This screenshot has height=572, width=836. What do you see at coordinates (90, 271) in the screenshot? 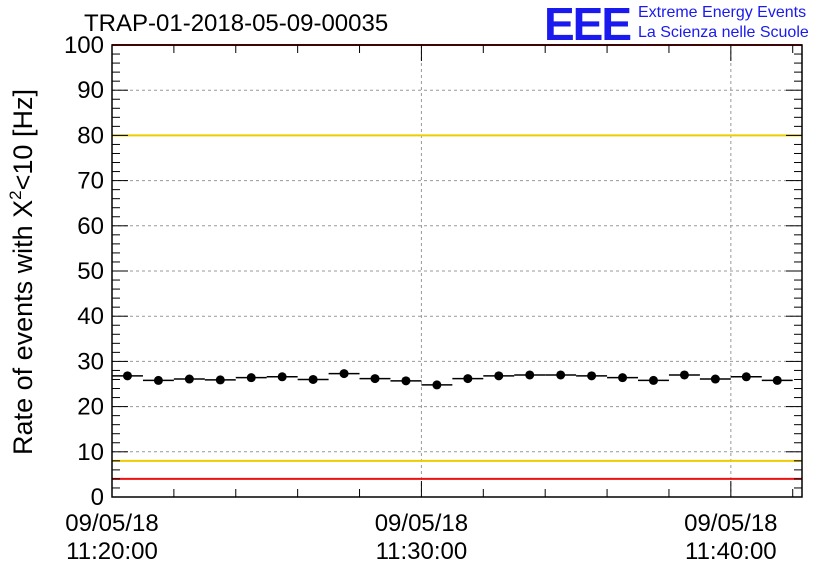
I see `y-tick-label: 50` at bounding box center [90, 271].